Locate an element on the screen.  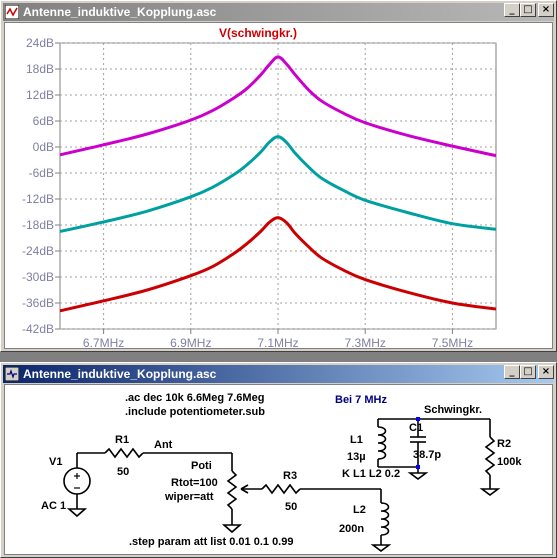
schematic-icon is located at coordinates (12, 374).